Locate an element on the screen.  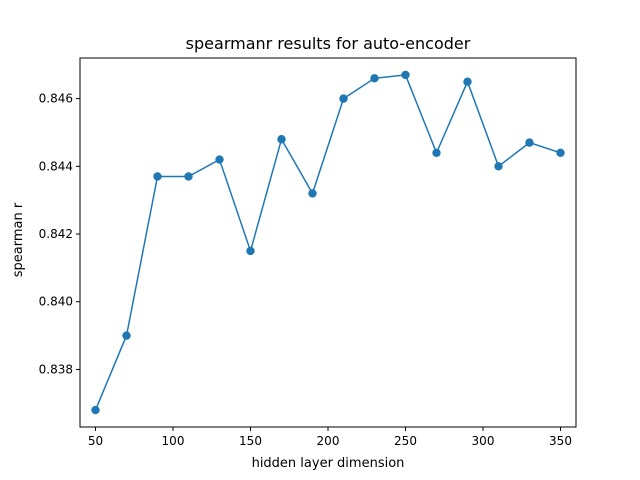
y-tick-label: 0.844 is located at coordinates (56, 166).